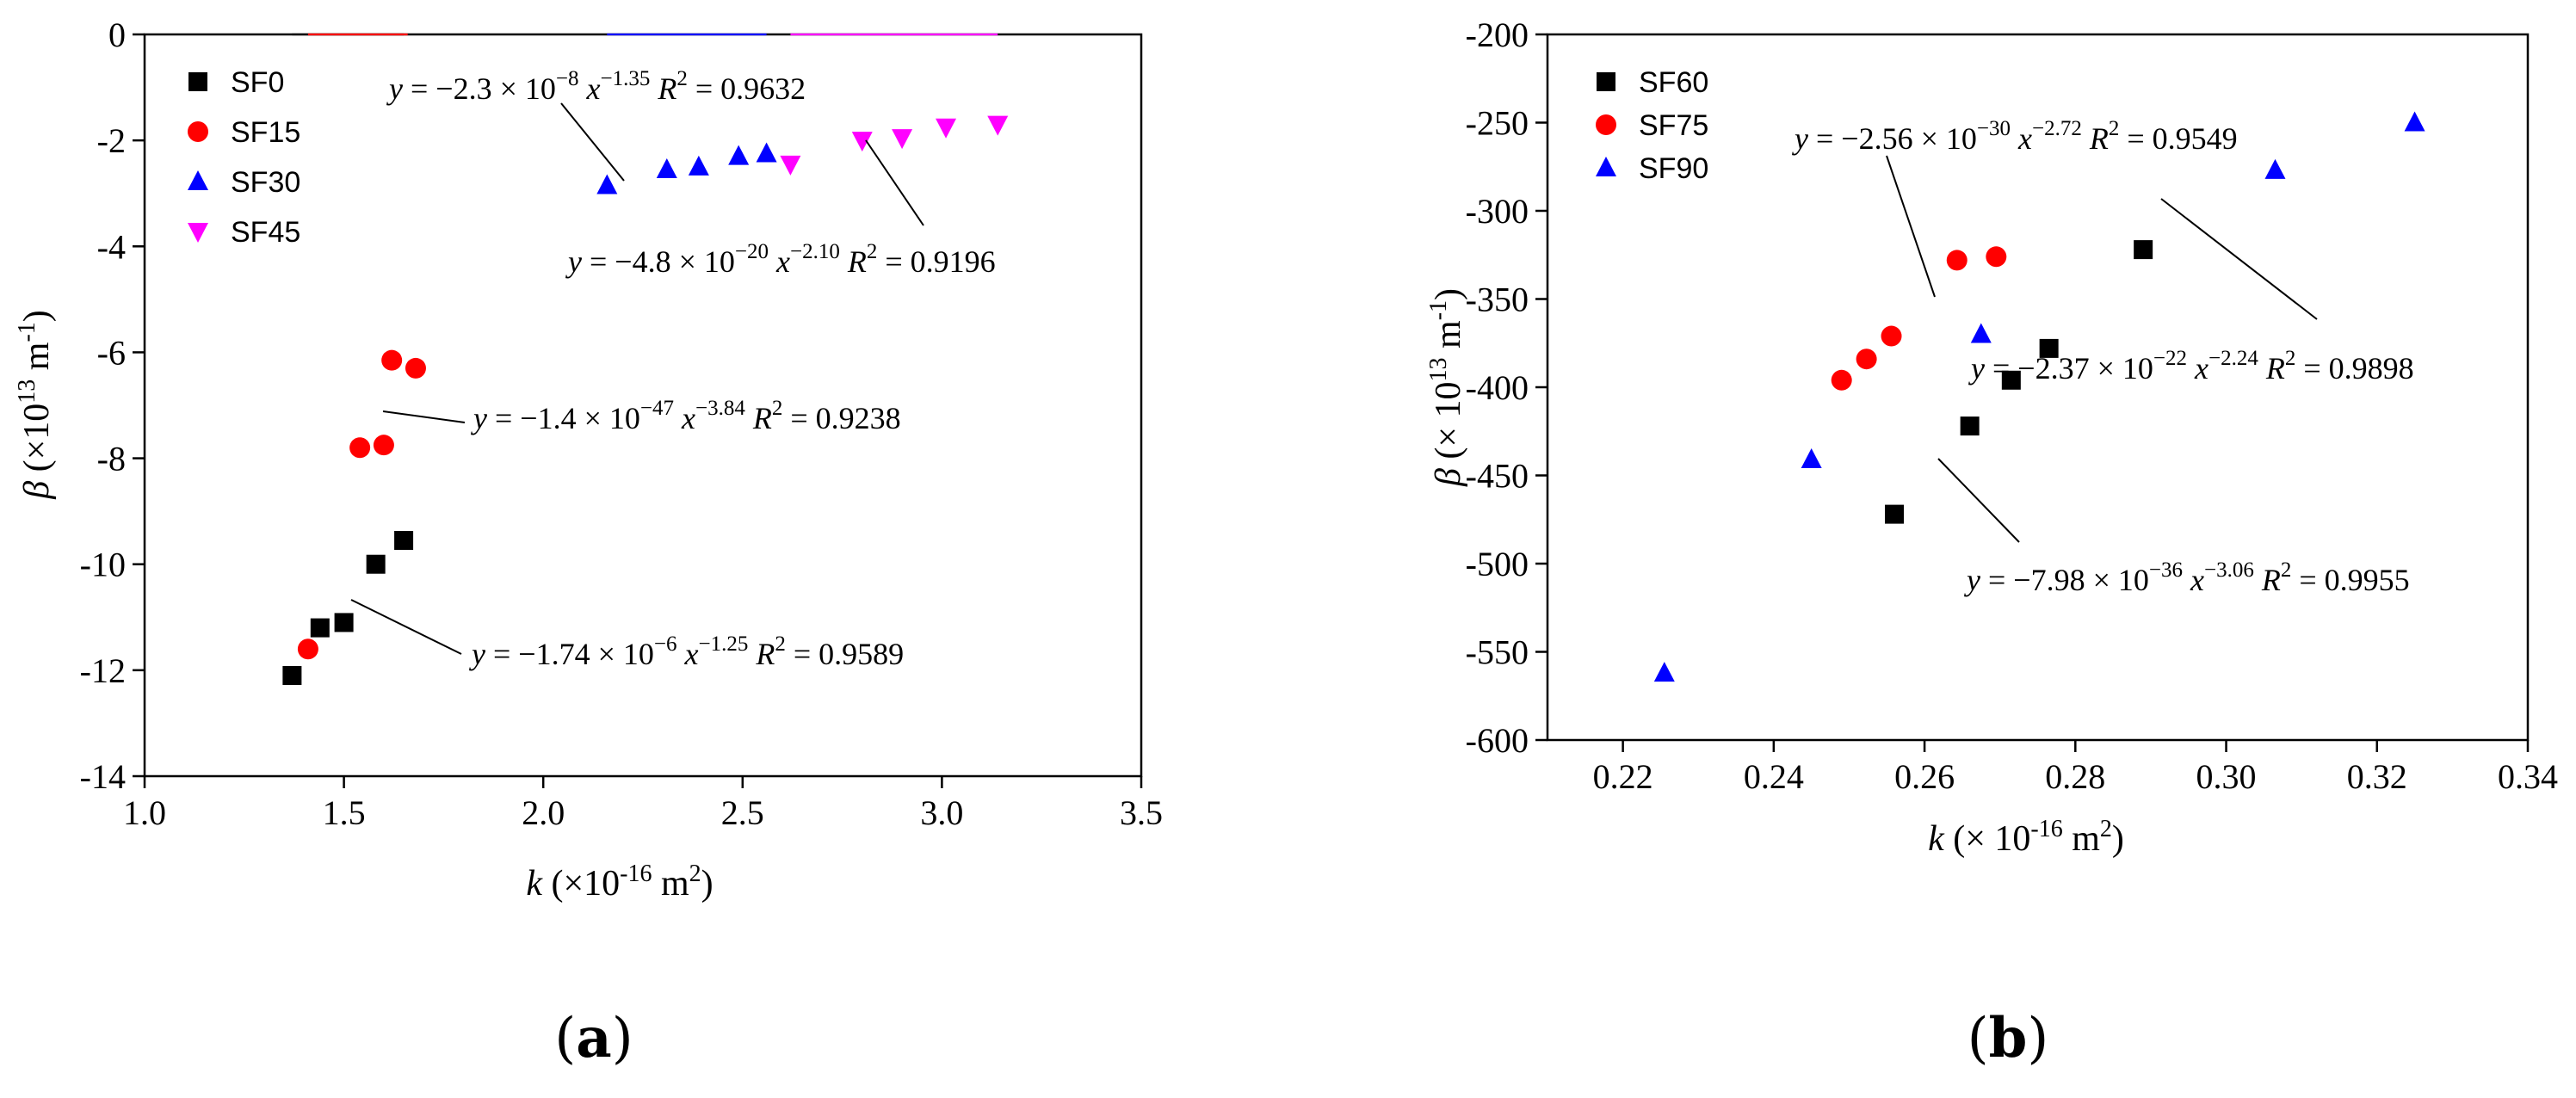 The height and width of the screenshot is (1098, 2576). I want to click on y-tick-label: -14, so click(103, 776).